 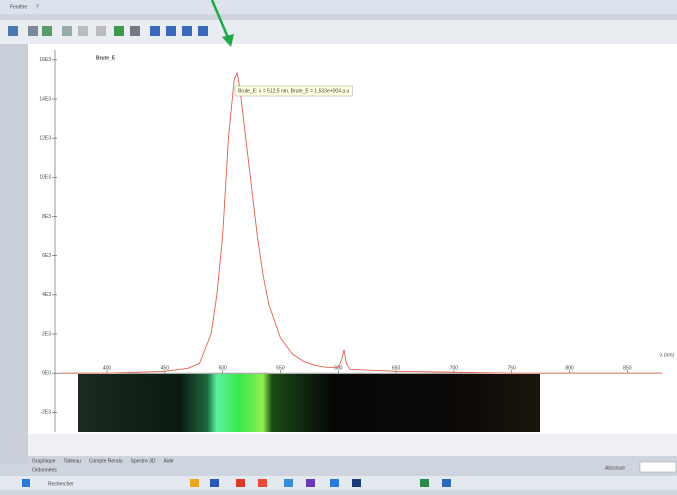 I want to click on x-tick-label: 750, so click(x=512, y=369).